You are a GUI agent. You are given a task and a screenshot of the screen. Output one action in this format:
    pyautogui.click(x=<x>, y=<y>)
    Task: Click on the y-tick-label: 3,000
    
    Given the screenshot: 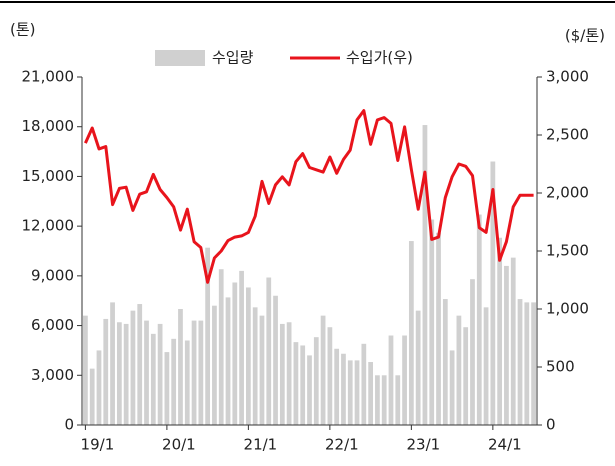 What is the action you would take?
    pyautogui.click(x=52, y=375)
    